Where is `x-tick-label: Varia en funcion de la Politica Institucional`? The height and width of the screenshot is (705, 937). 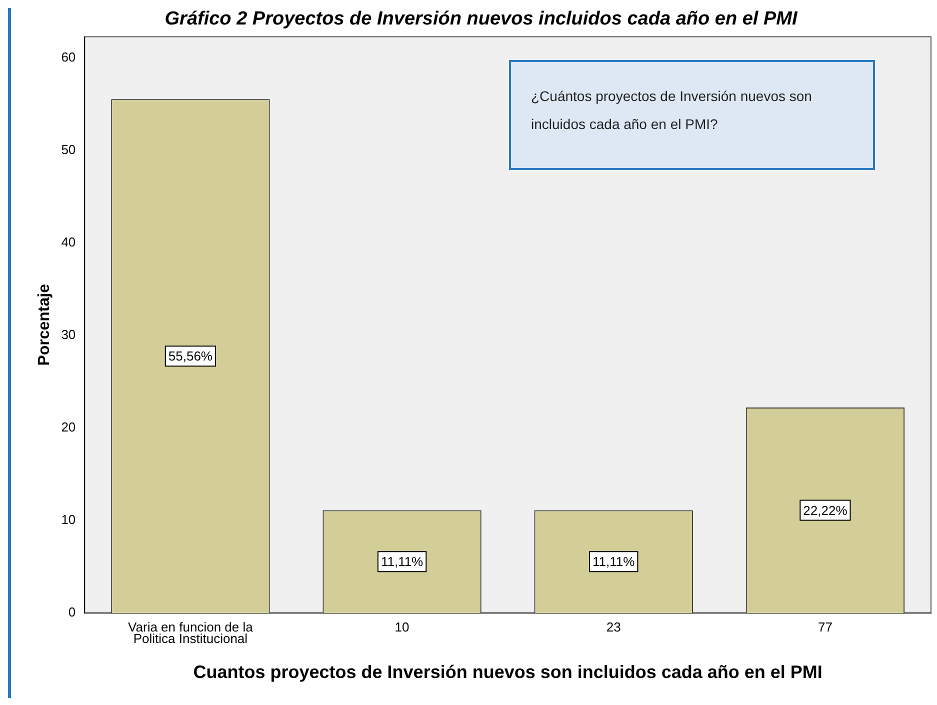
x-tick-label: Varia en funcion de la Politica Institucional is located at coordinates (191, 632).